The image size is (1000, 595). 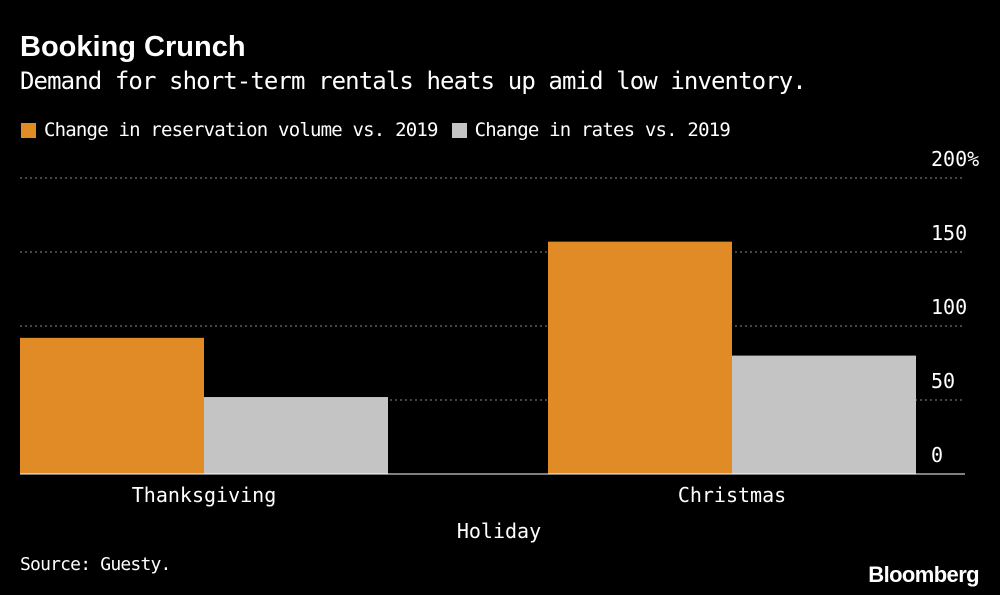 What do you see at coordinates (937, 455) in the screenshot?
I see `y-tick-label: 0` at bounding box center [937, 455].